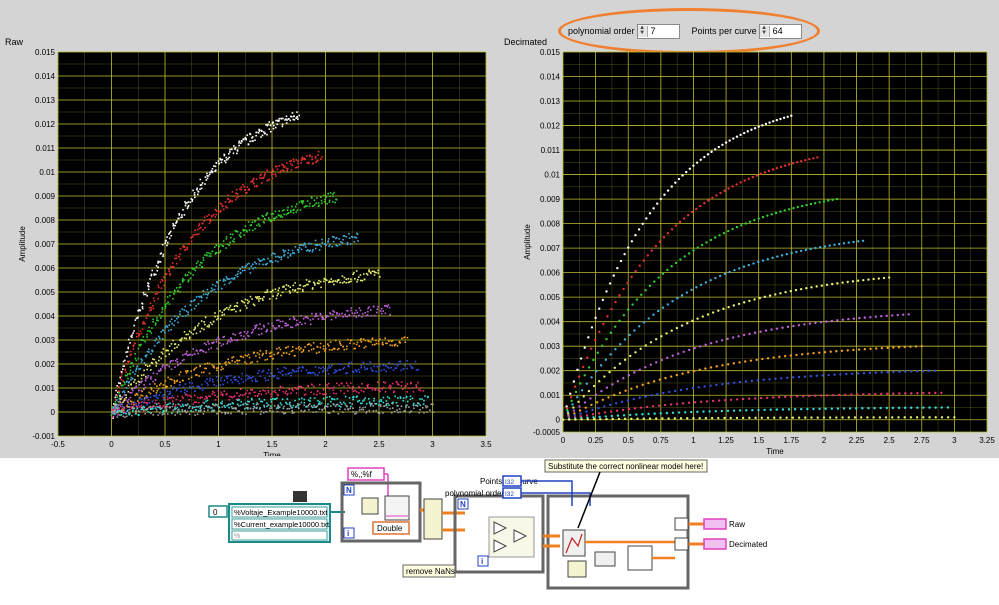  I want to click on ramp-node, so click(605, 559).